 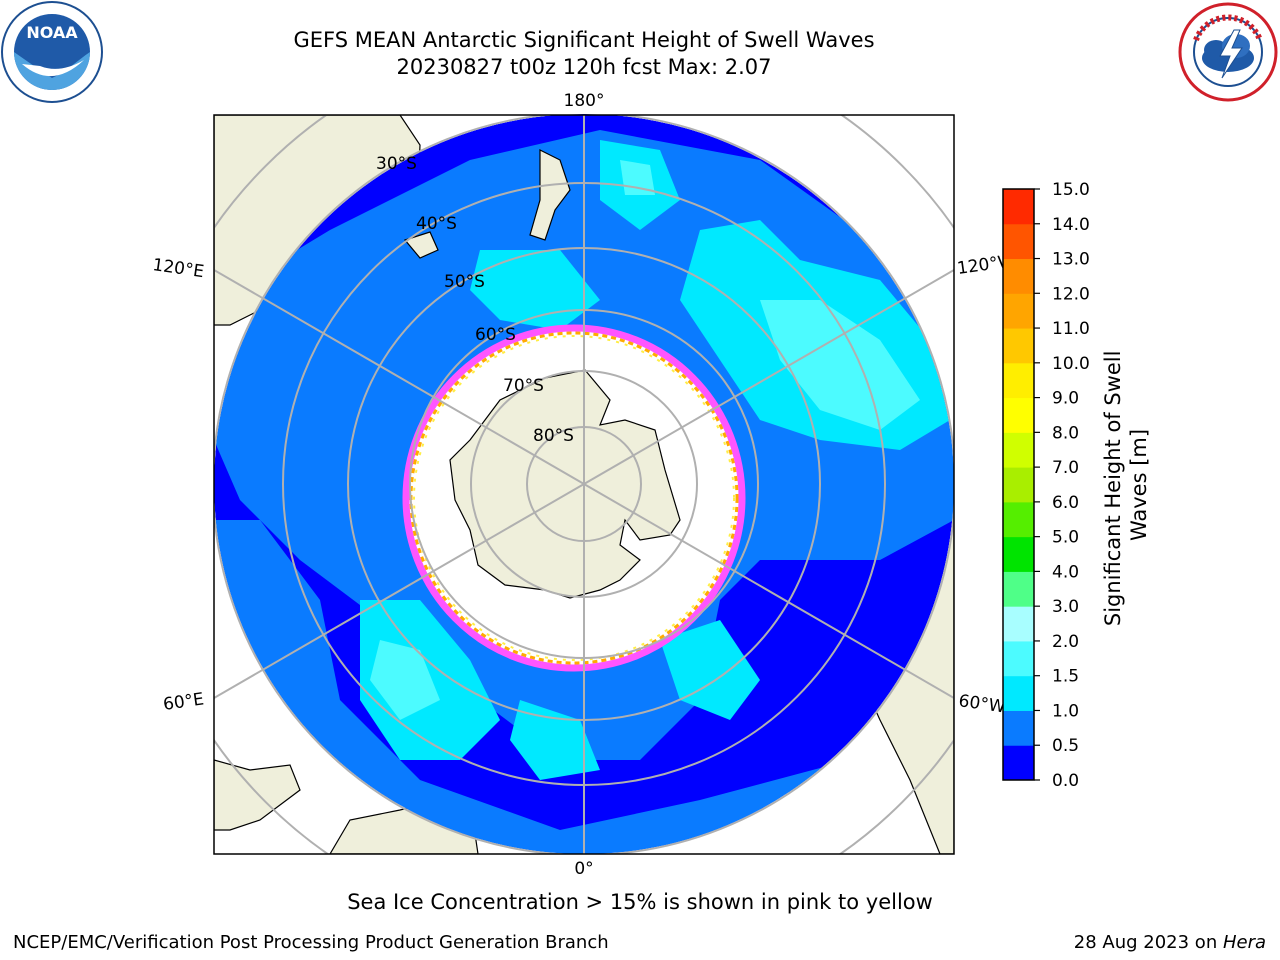 What do you see at coordinates (583, 869) in the screenshot?
I see `lon-label-0: 0°` at bounding box center [583, 869].